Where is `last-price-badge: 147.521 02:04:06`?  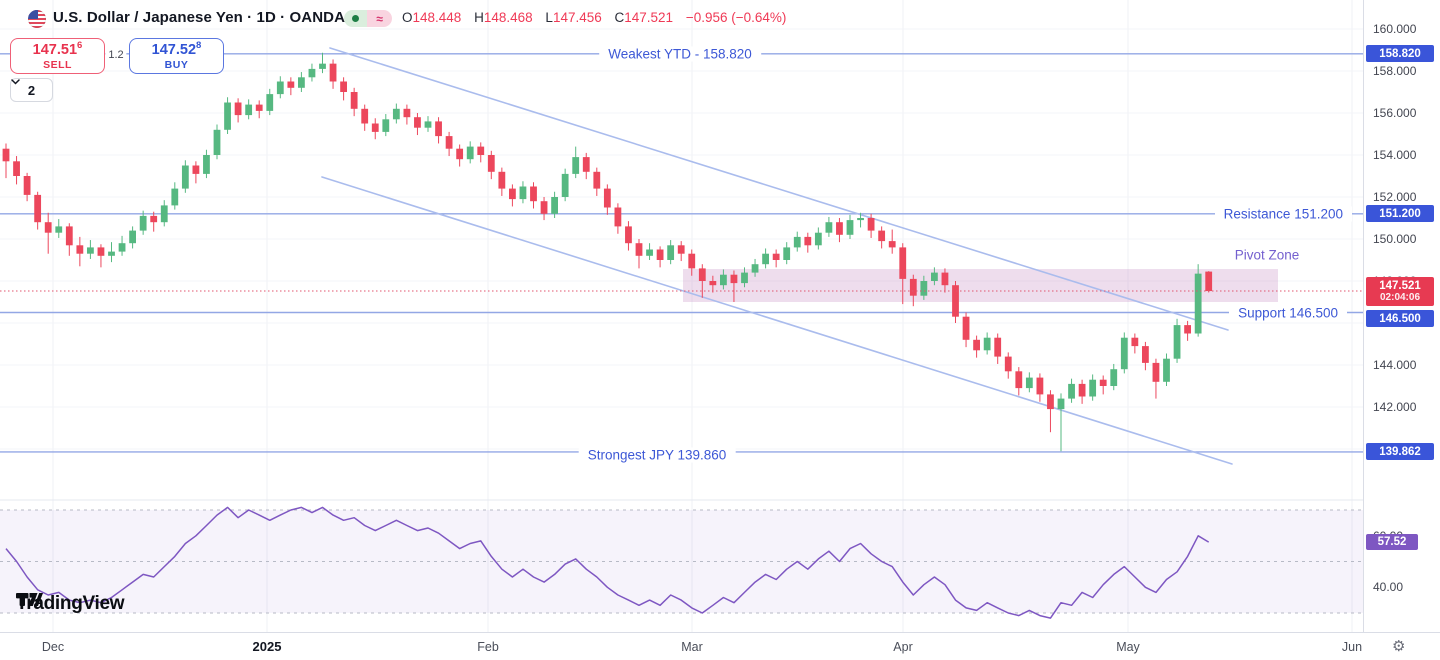
last-price-badge: 147.521 02:04:06 is located at coordinates (1400, 291).